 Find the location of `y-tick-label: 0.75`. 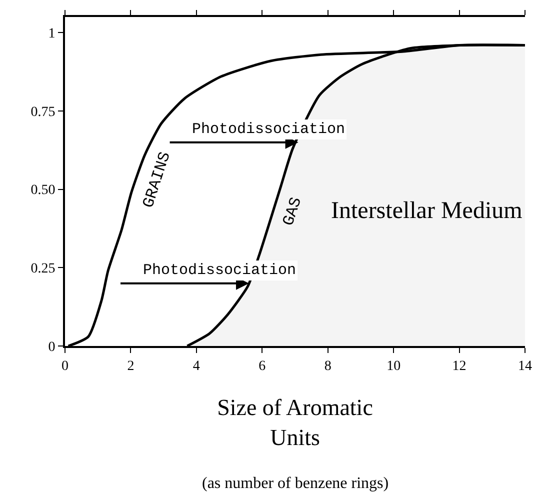

y-tick-label: 0.75 is located at coordinates (43, 112).